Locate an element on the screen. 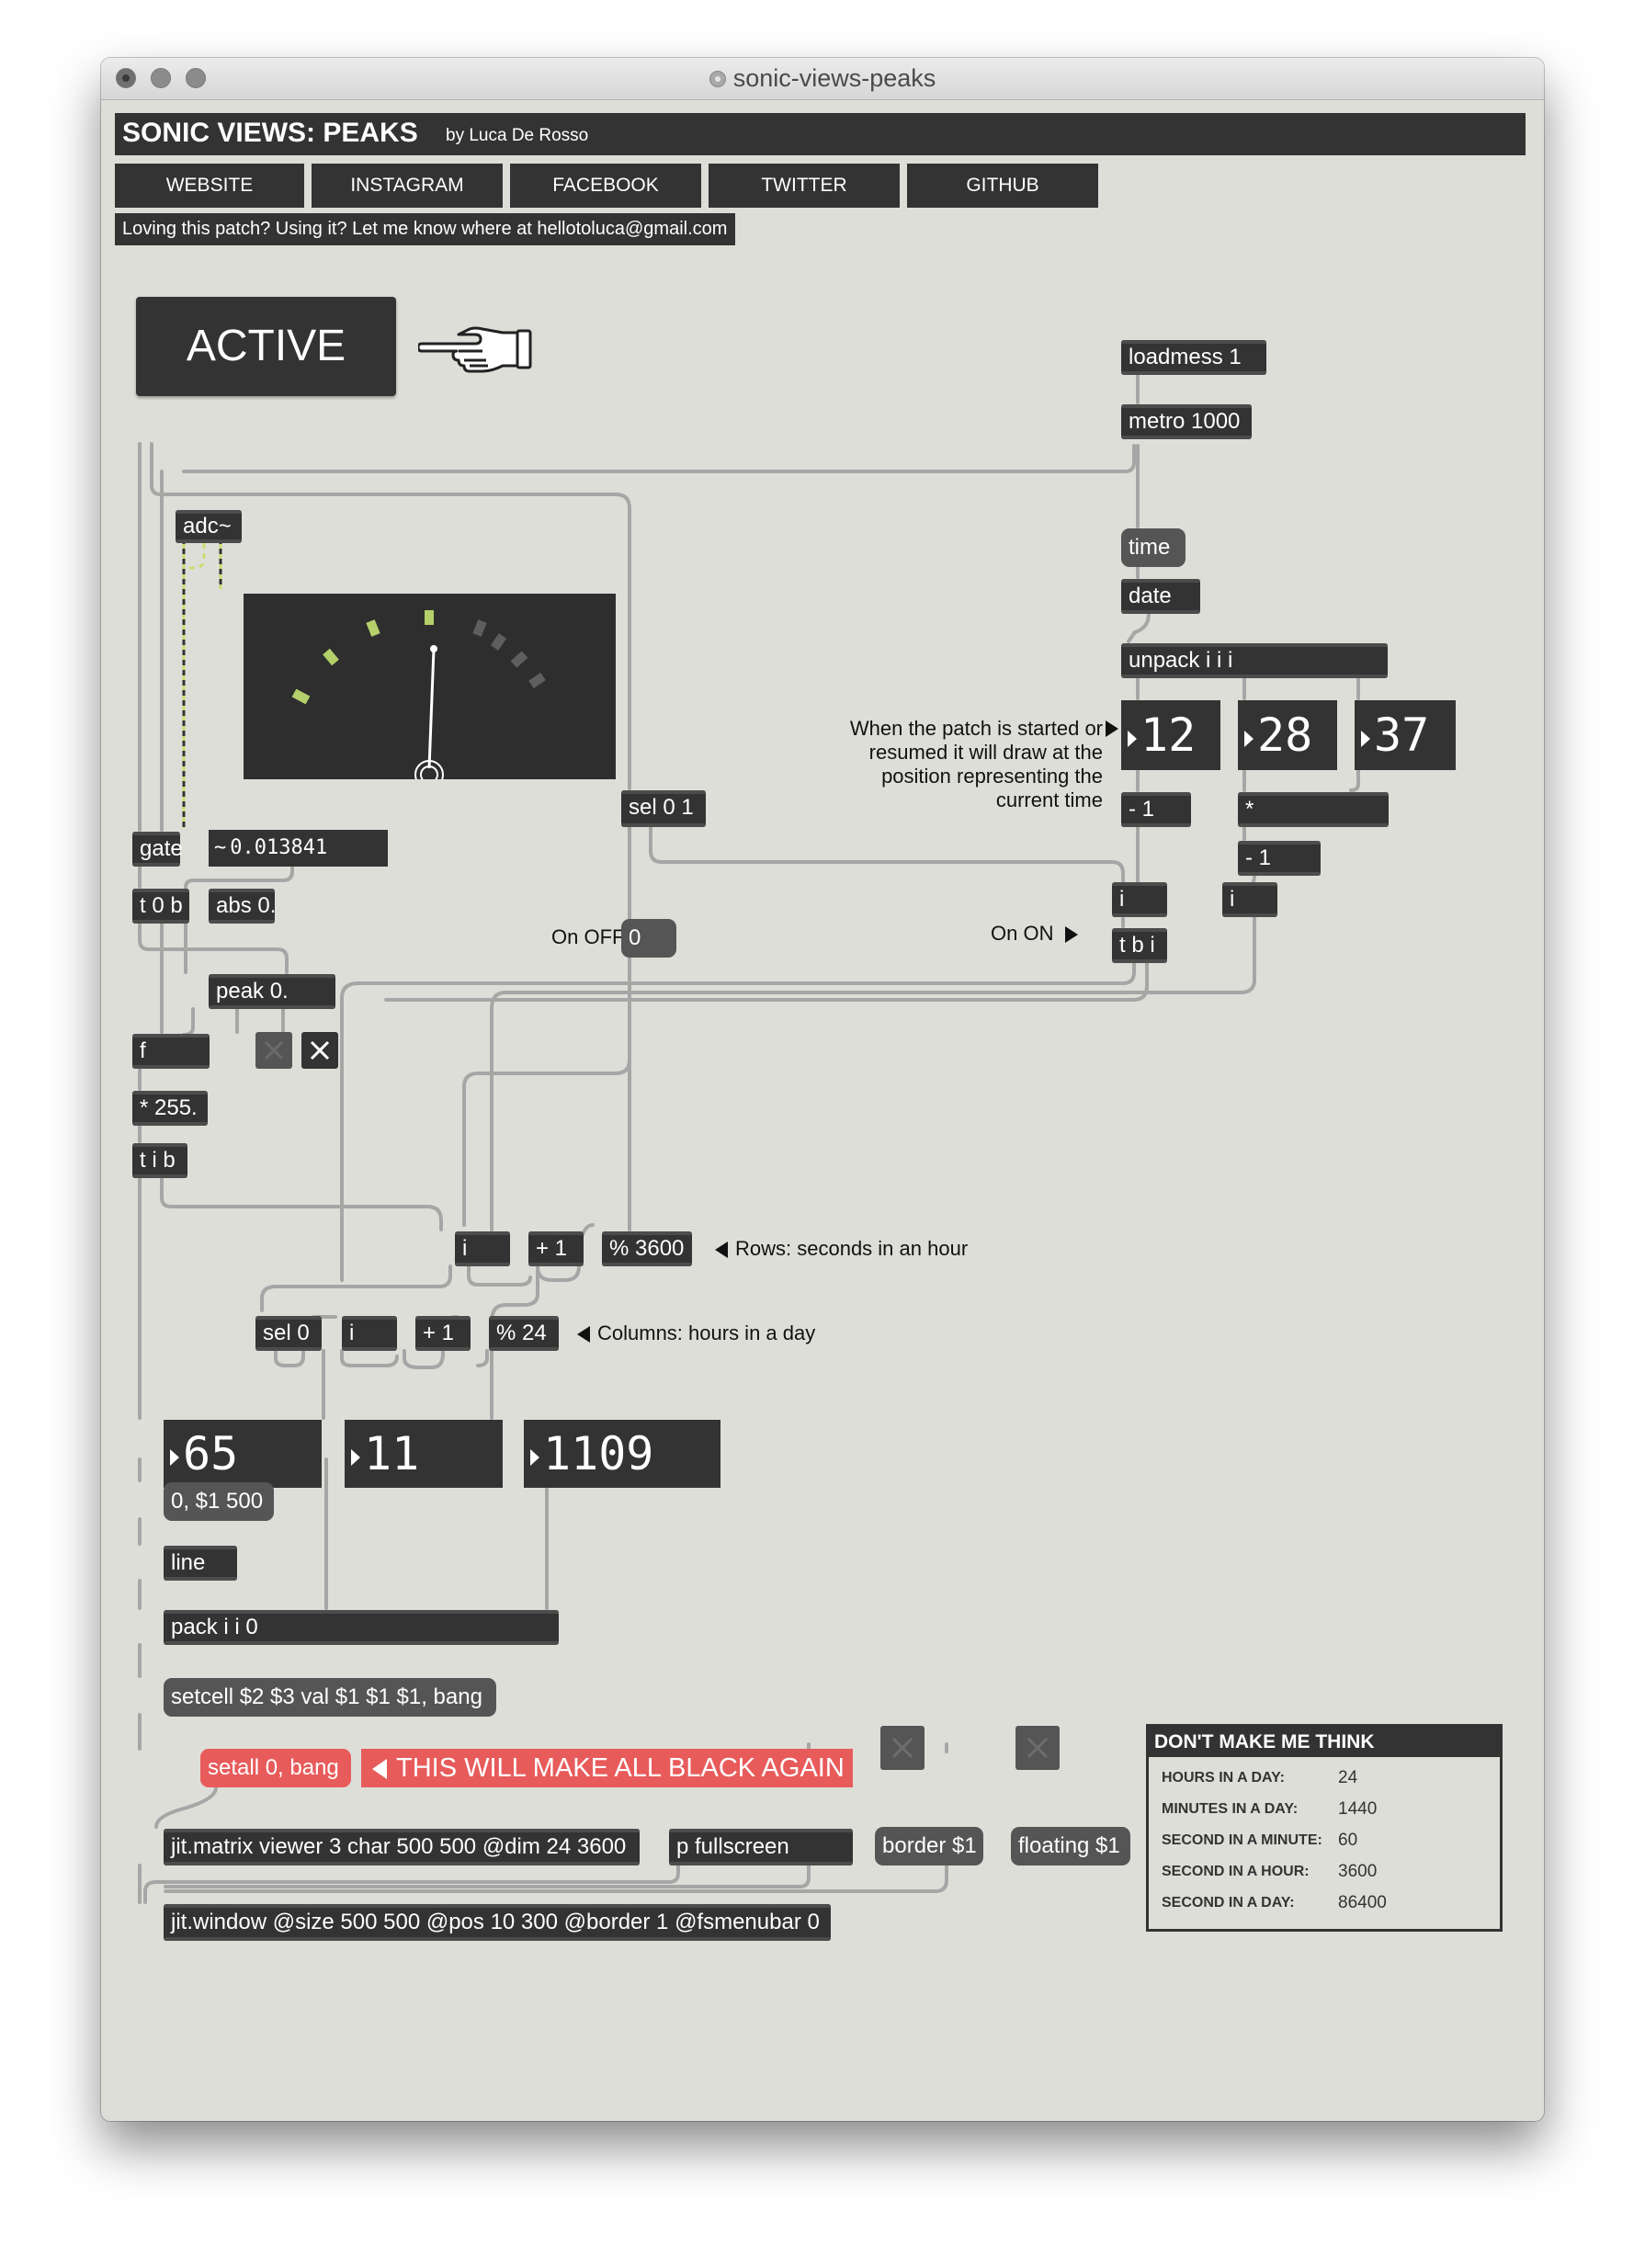 The image size is (1645, 2268). meter-dial is located at coordinates (418, 700).